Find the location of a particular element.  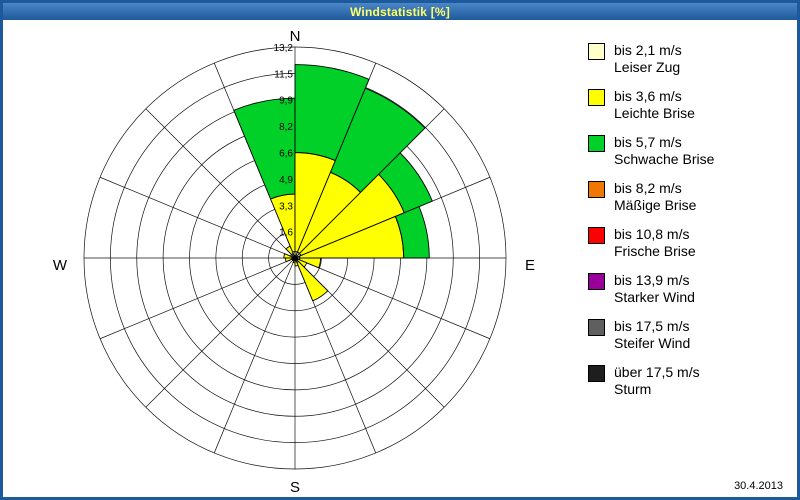

legend-item: bis 5,7 m/s Schwache Brise is located at coordinates (688, 151).